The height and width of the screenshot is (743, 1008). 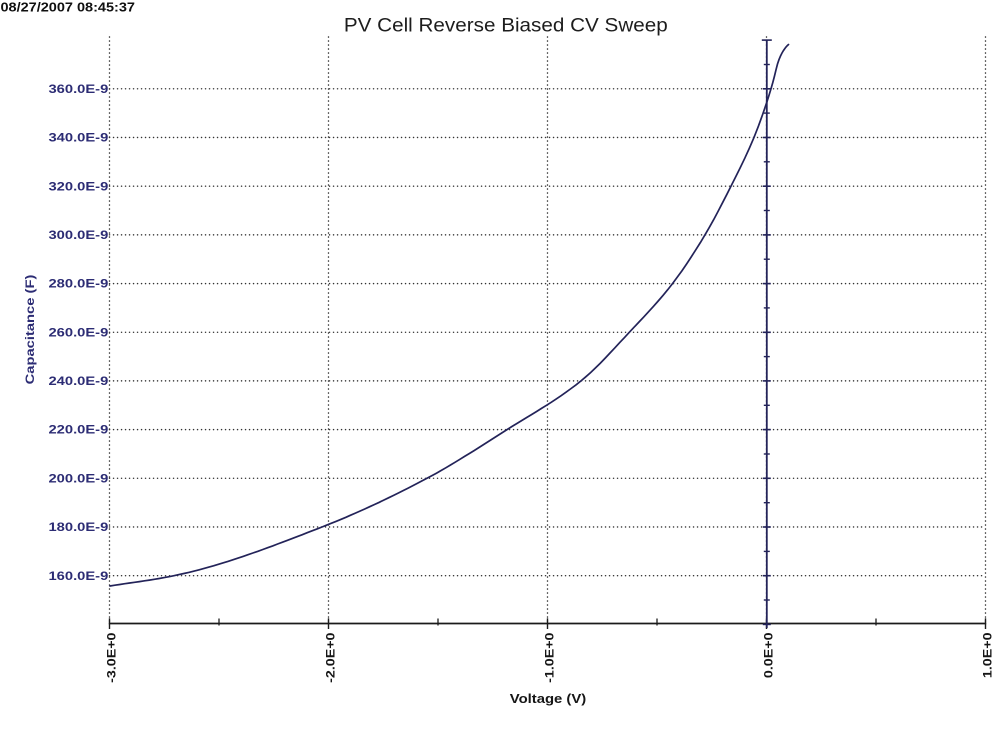 What do you see at coordinates (987, 656) in the screenshot?
I see `svg-text: 1.0E+0` at bounding box center [987, 656].